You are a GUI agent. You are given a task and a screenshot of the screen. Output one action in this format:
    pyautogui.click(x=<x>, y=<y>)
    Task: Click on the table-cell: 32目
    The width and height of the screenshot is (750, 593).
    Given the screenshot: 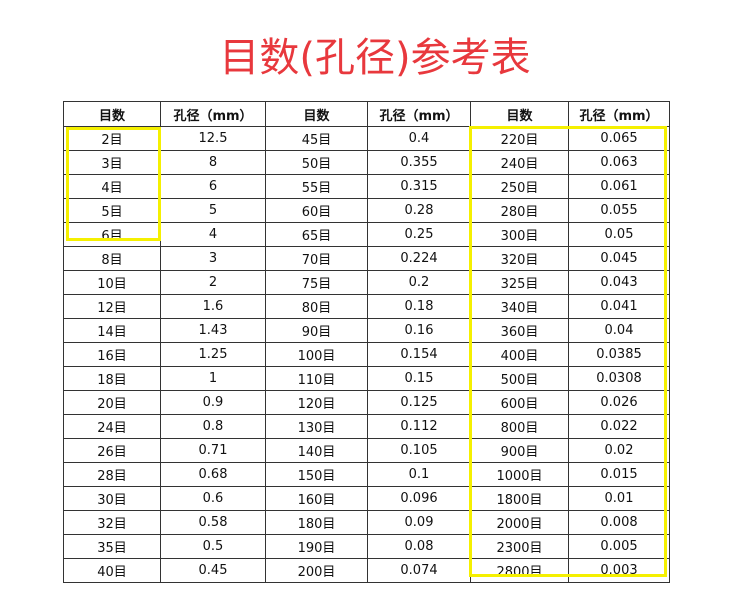 What is the action you would take?
    pyautogui.click(x=112, y=522)
    